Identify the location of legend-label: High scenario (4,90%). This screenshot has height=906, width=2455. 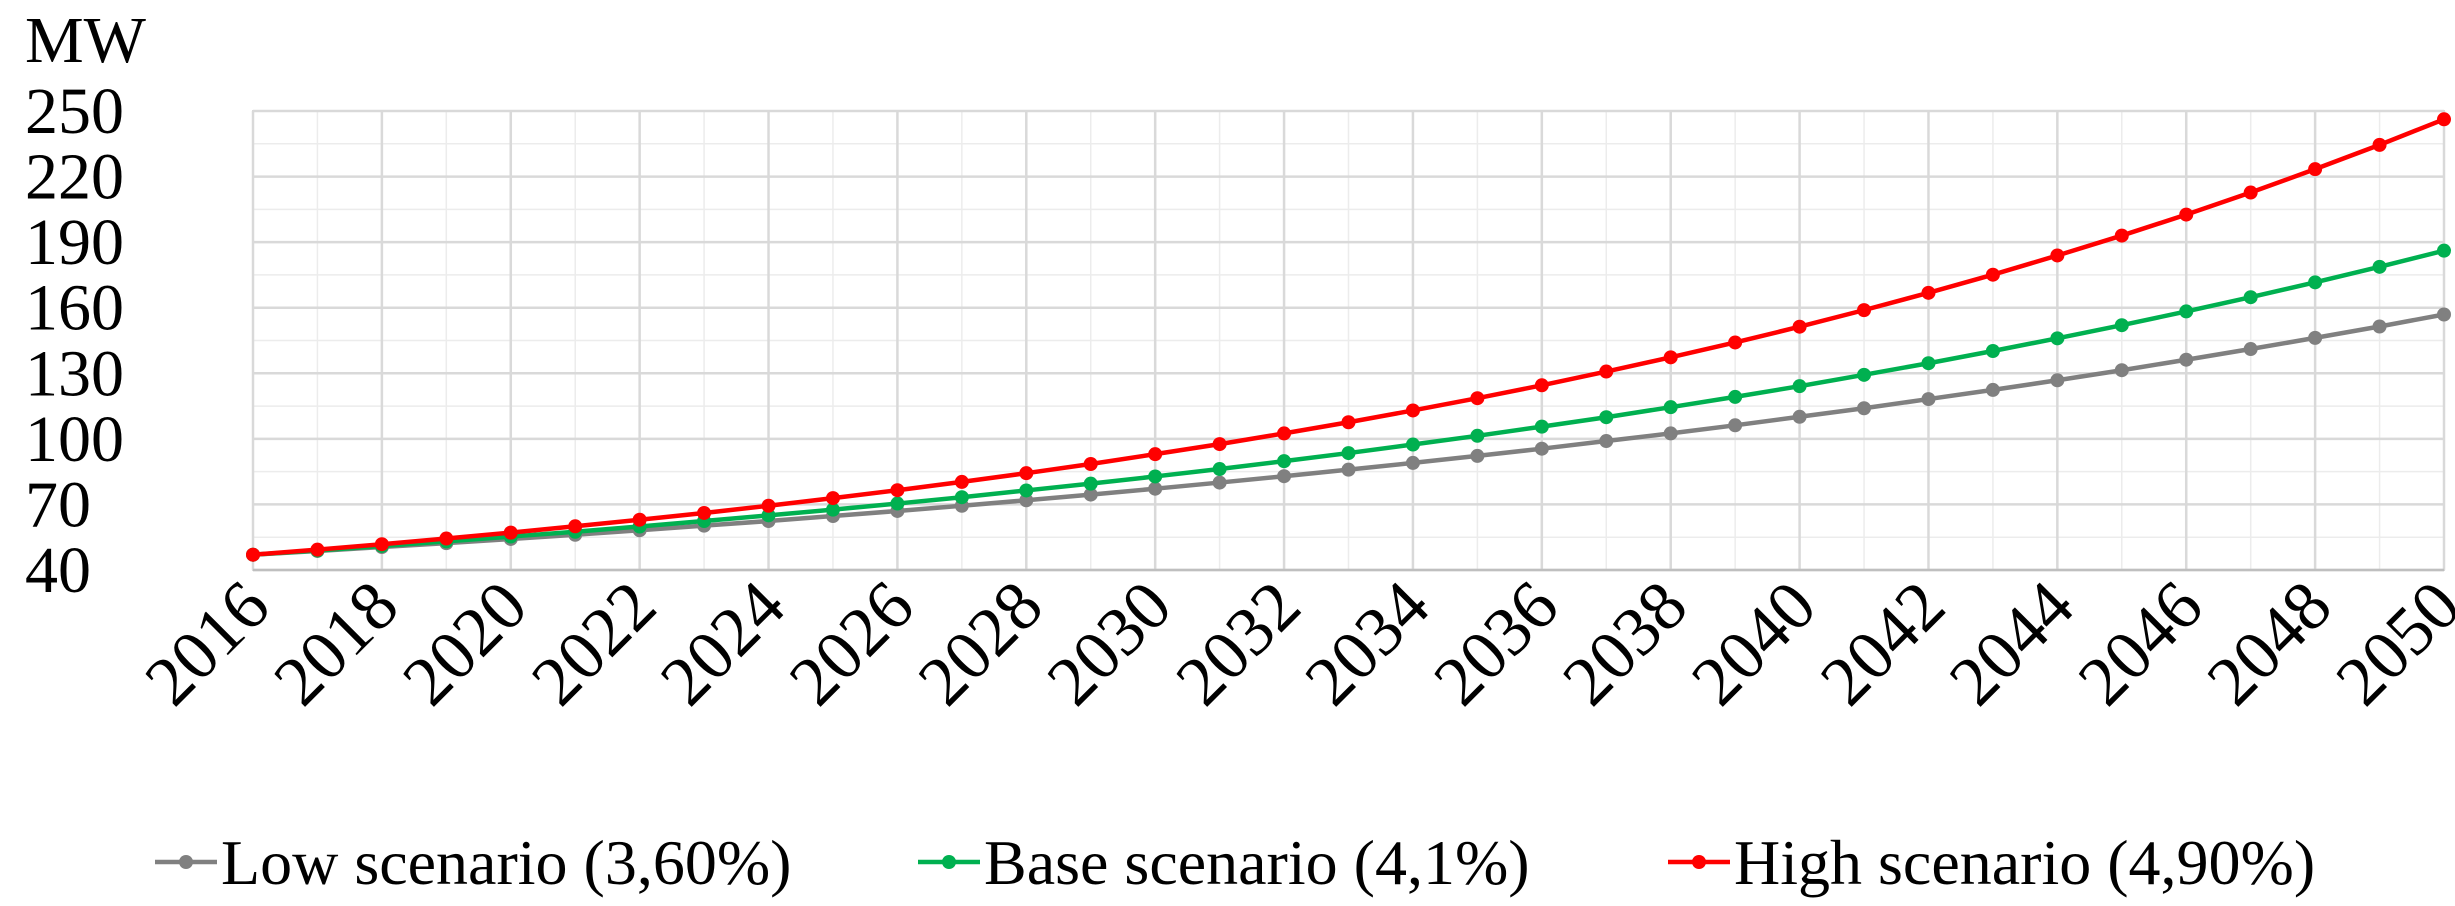
(2024, 862).